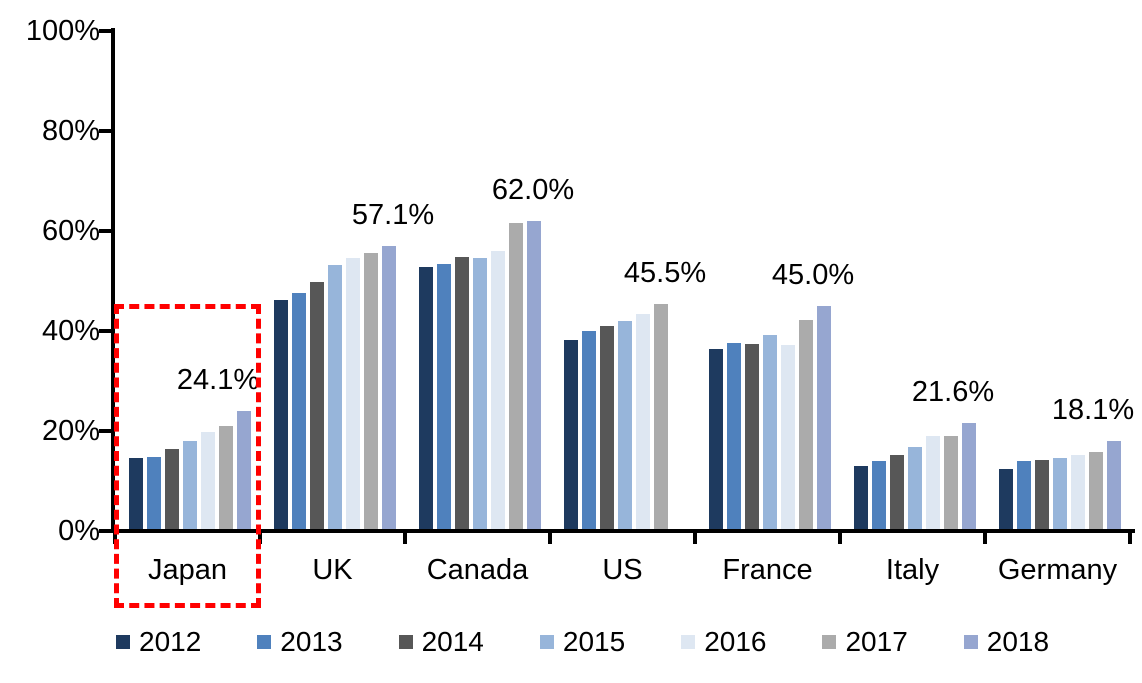  What do you see at coordinates (371, 391) in the screenshot?
I see `bar-uk-2017` at bounding box center [371, 391].